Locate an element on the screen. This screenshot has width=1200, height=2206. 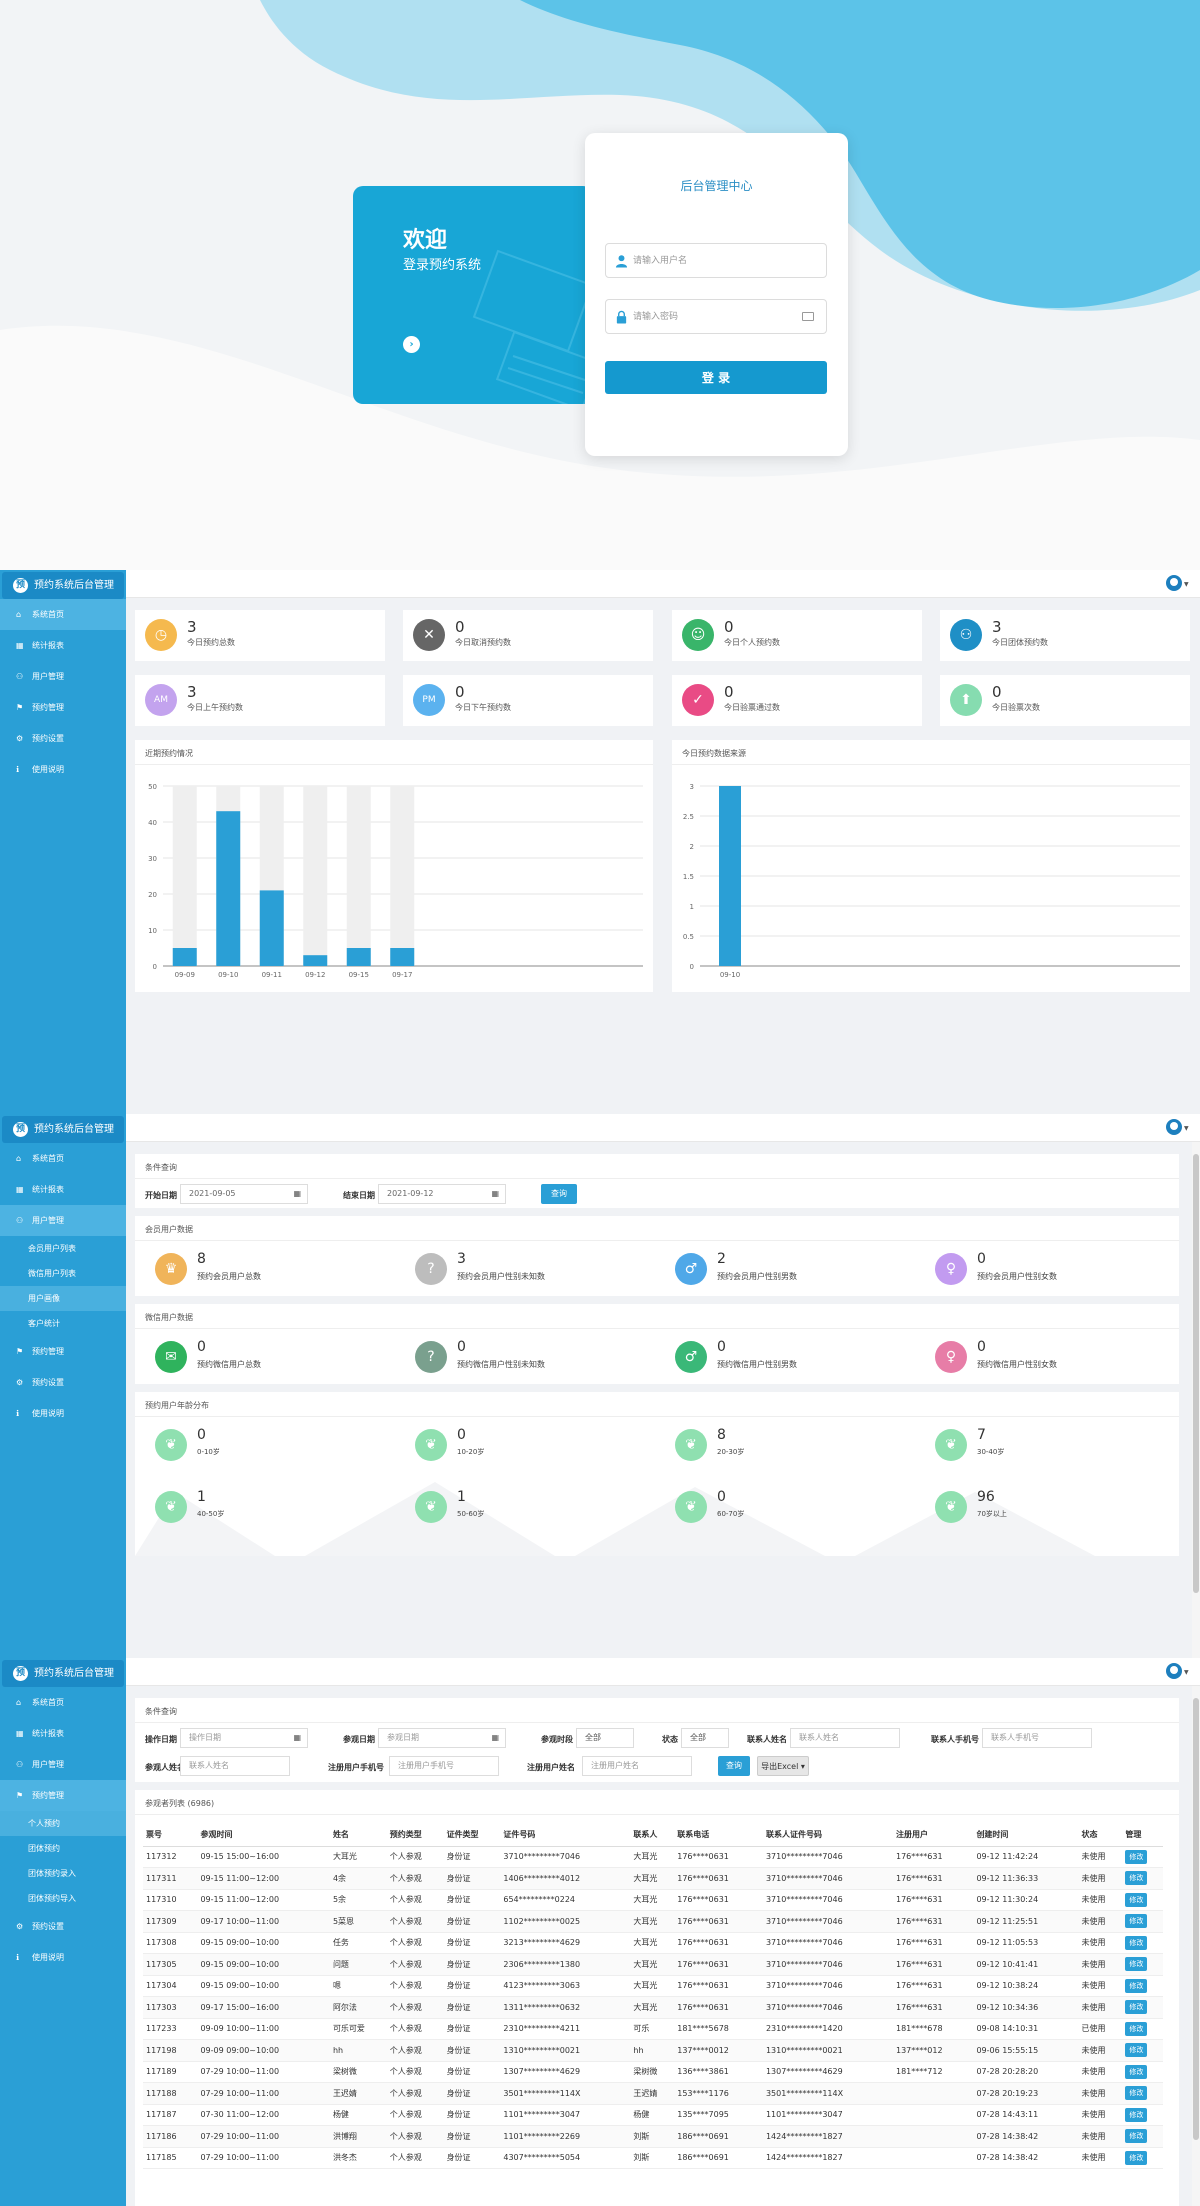
table-cell: 181****5678 is located at coordinates (718, 2029).